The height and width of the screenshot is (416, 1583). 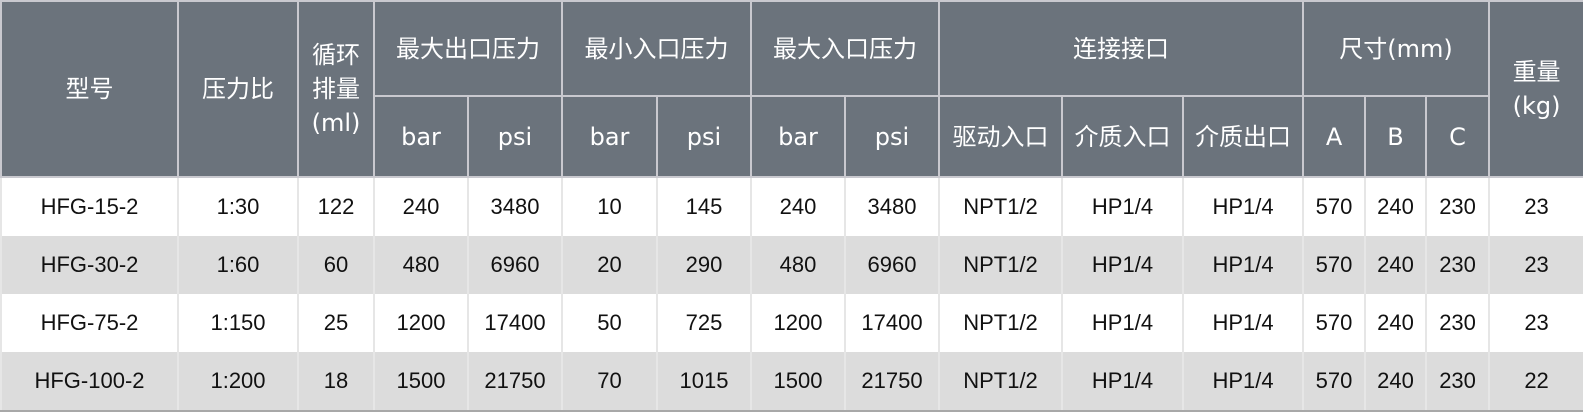 I want to click on table-cell: 1:60, so click(x=238, y=265).